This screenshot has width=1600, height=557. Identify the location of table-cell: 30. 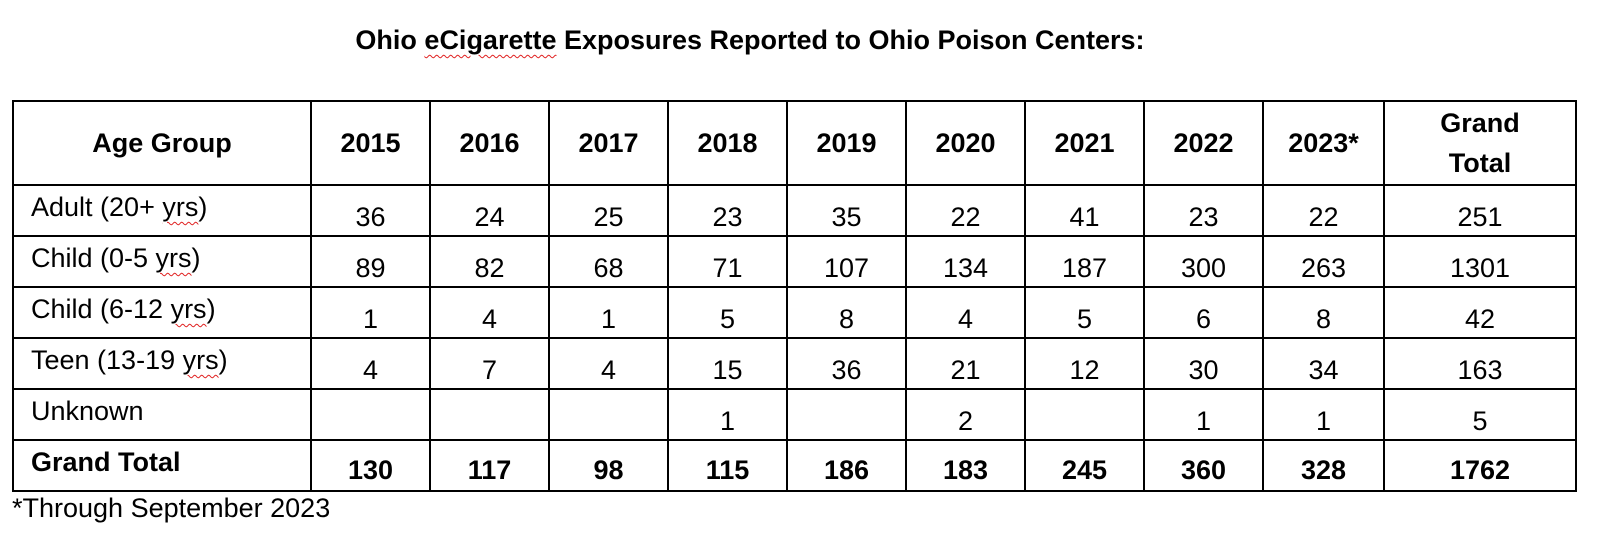
(1203, 363).